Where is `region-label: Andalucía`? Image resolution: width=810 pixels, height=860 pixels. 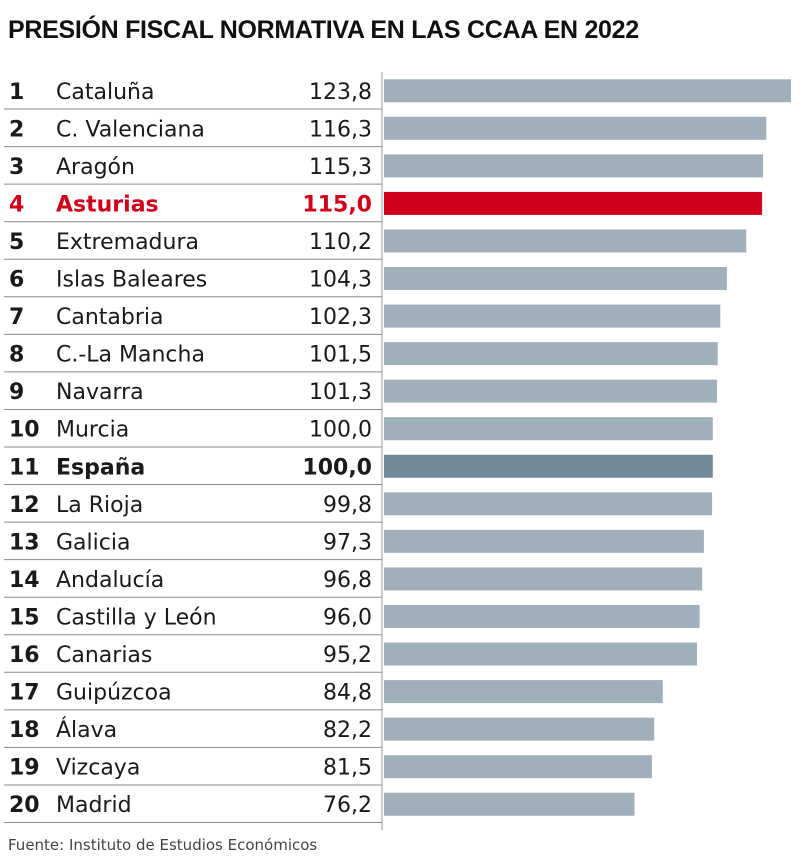
region-label: Andalucía is located at coordinates (110, 580).